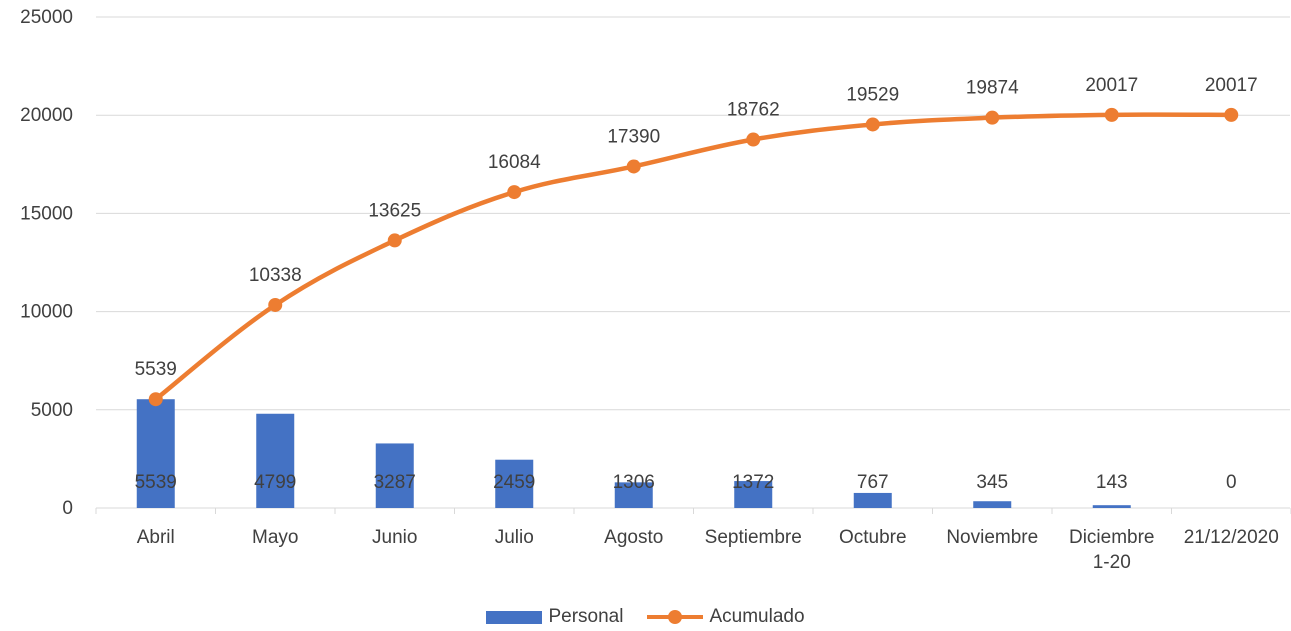  What do you see at coordinates (686, 482) in the screenshot?
I see `bar-data-labels: 5539 4799 3287 2459 1306 1372 767 345 143 0` at bounding box center [686, 482].